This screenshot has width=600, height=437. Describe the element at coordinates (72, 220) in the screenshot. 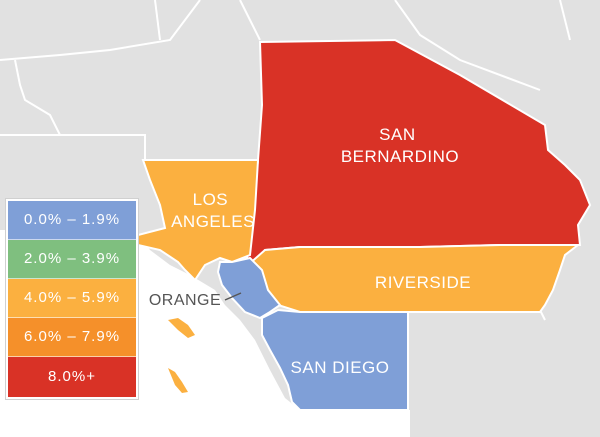

I see `legend-item: 0.0% – 1.9%` at that location.